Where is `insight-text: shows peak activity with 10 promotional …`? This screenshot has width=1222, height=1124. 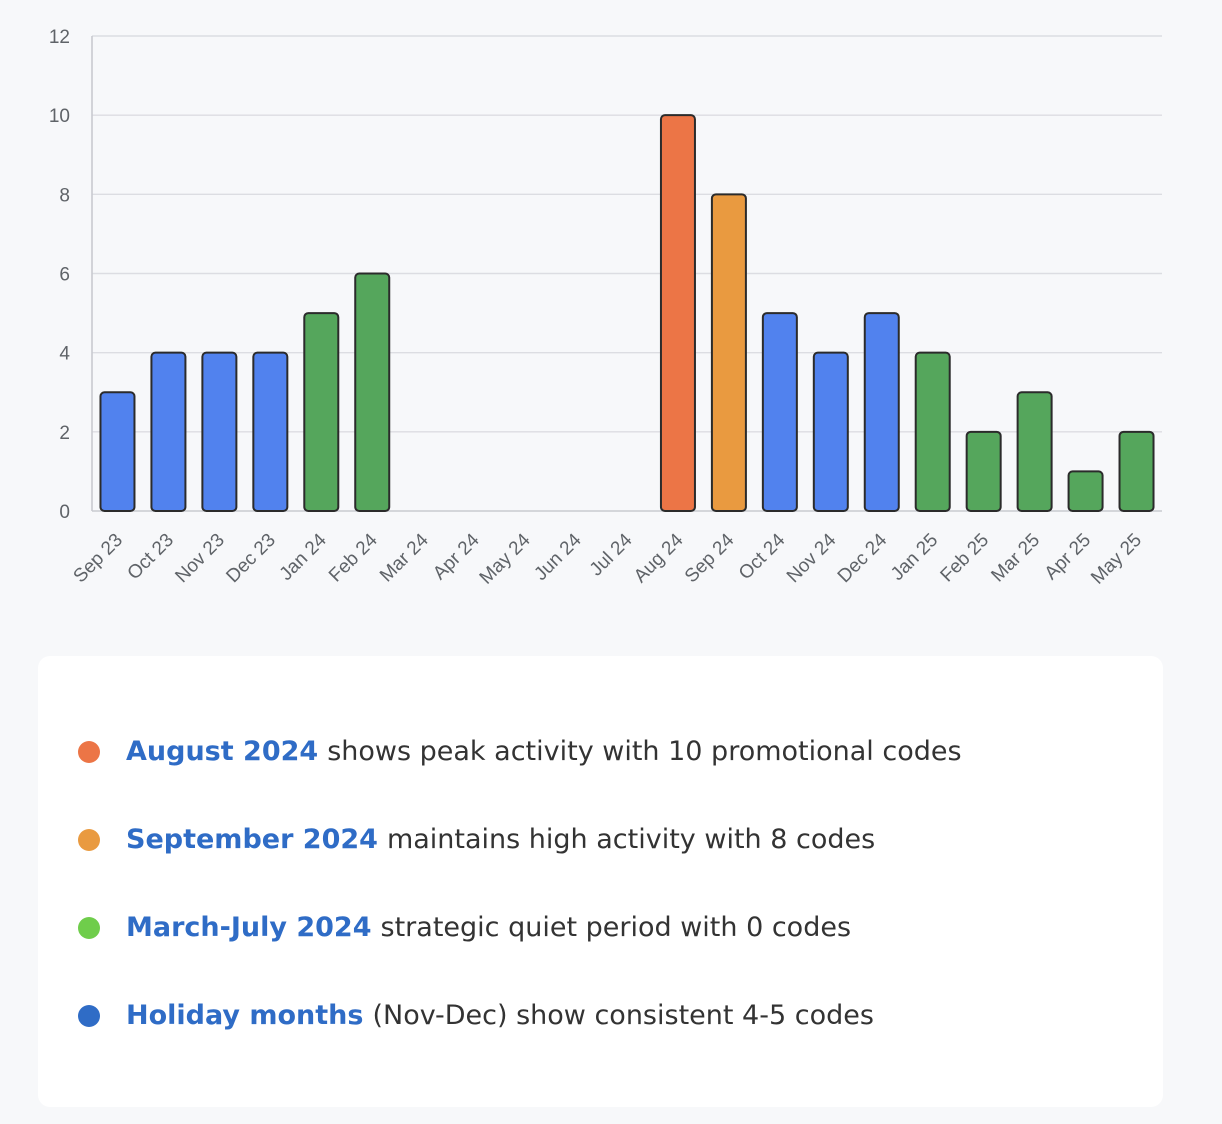
insight-text: shows peak activity with 10 promotional … is located at coordinates (644, 751).